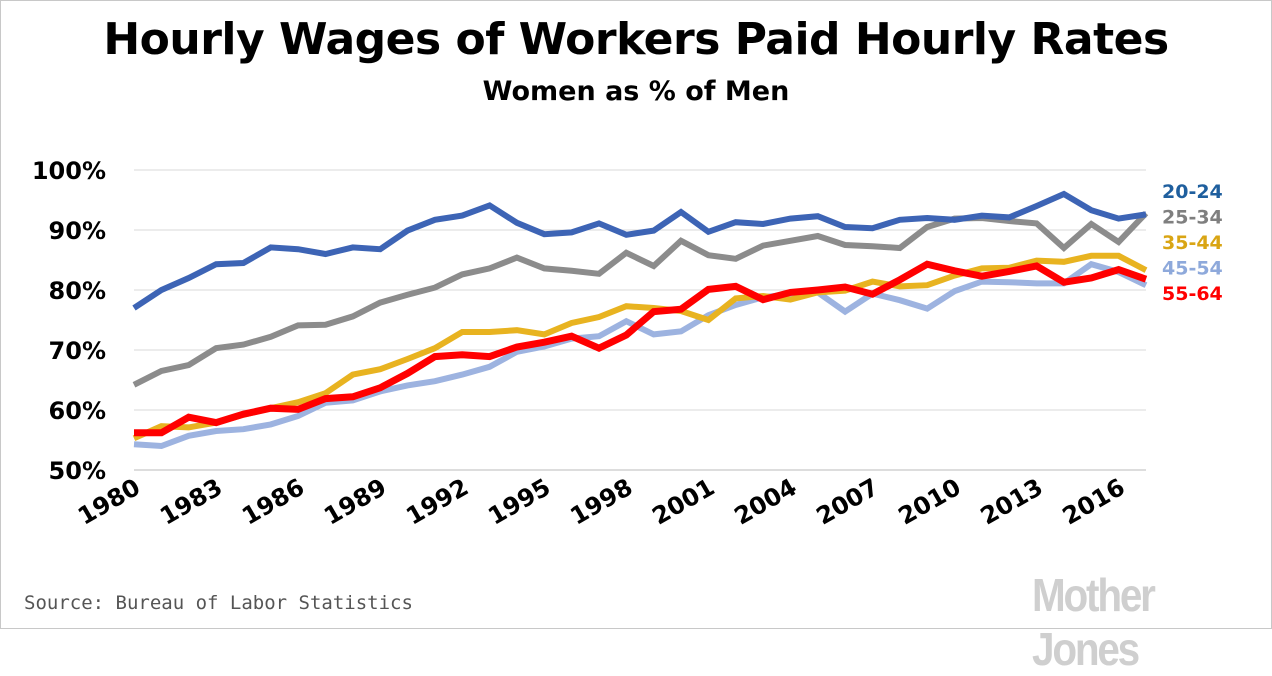 Image resolution: width=1272 pixels, height=676 pixels. Describe the element at coordinates (218, 603) in the screenshot. I see `source-note: Source: Bureau of Labor Statistics` at that location.